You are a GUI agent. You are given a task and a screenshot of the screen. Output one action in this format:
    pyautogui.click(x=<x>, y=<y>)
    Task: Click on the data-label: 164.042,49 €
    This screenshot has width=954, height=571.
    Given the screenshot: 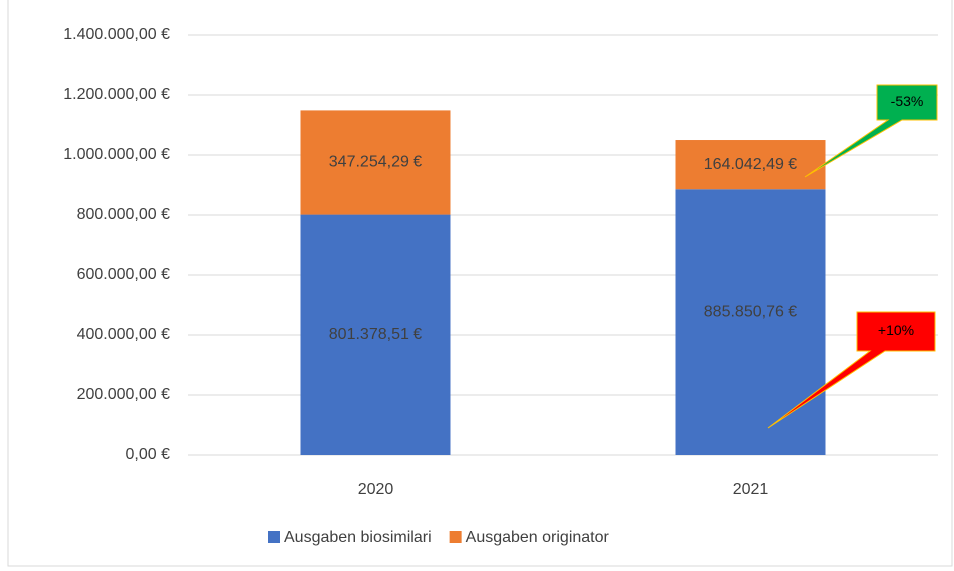 What is the action you would take?
    pyautogui.click(x=751, y=164)
    